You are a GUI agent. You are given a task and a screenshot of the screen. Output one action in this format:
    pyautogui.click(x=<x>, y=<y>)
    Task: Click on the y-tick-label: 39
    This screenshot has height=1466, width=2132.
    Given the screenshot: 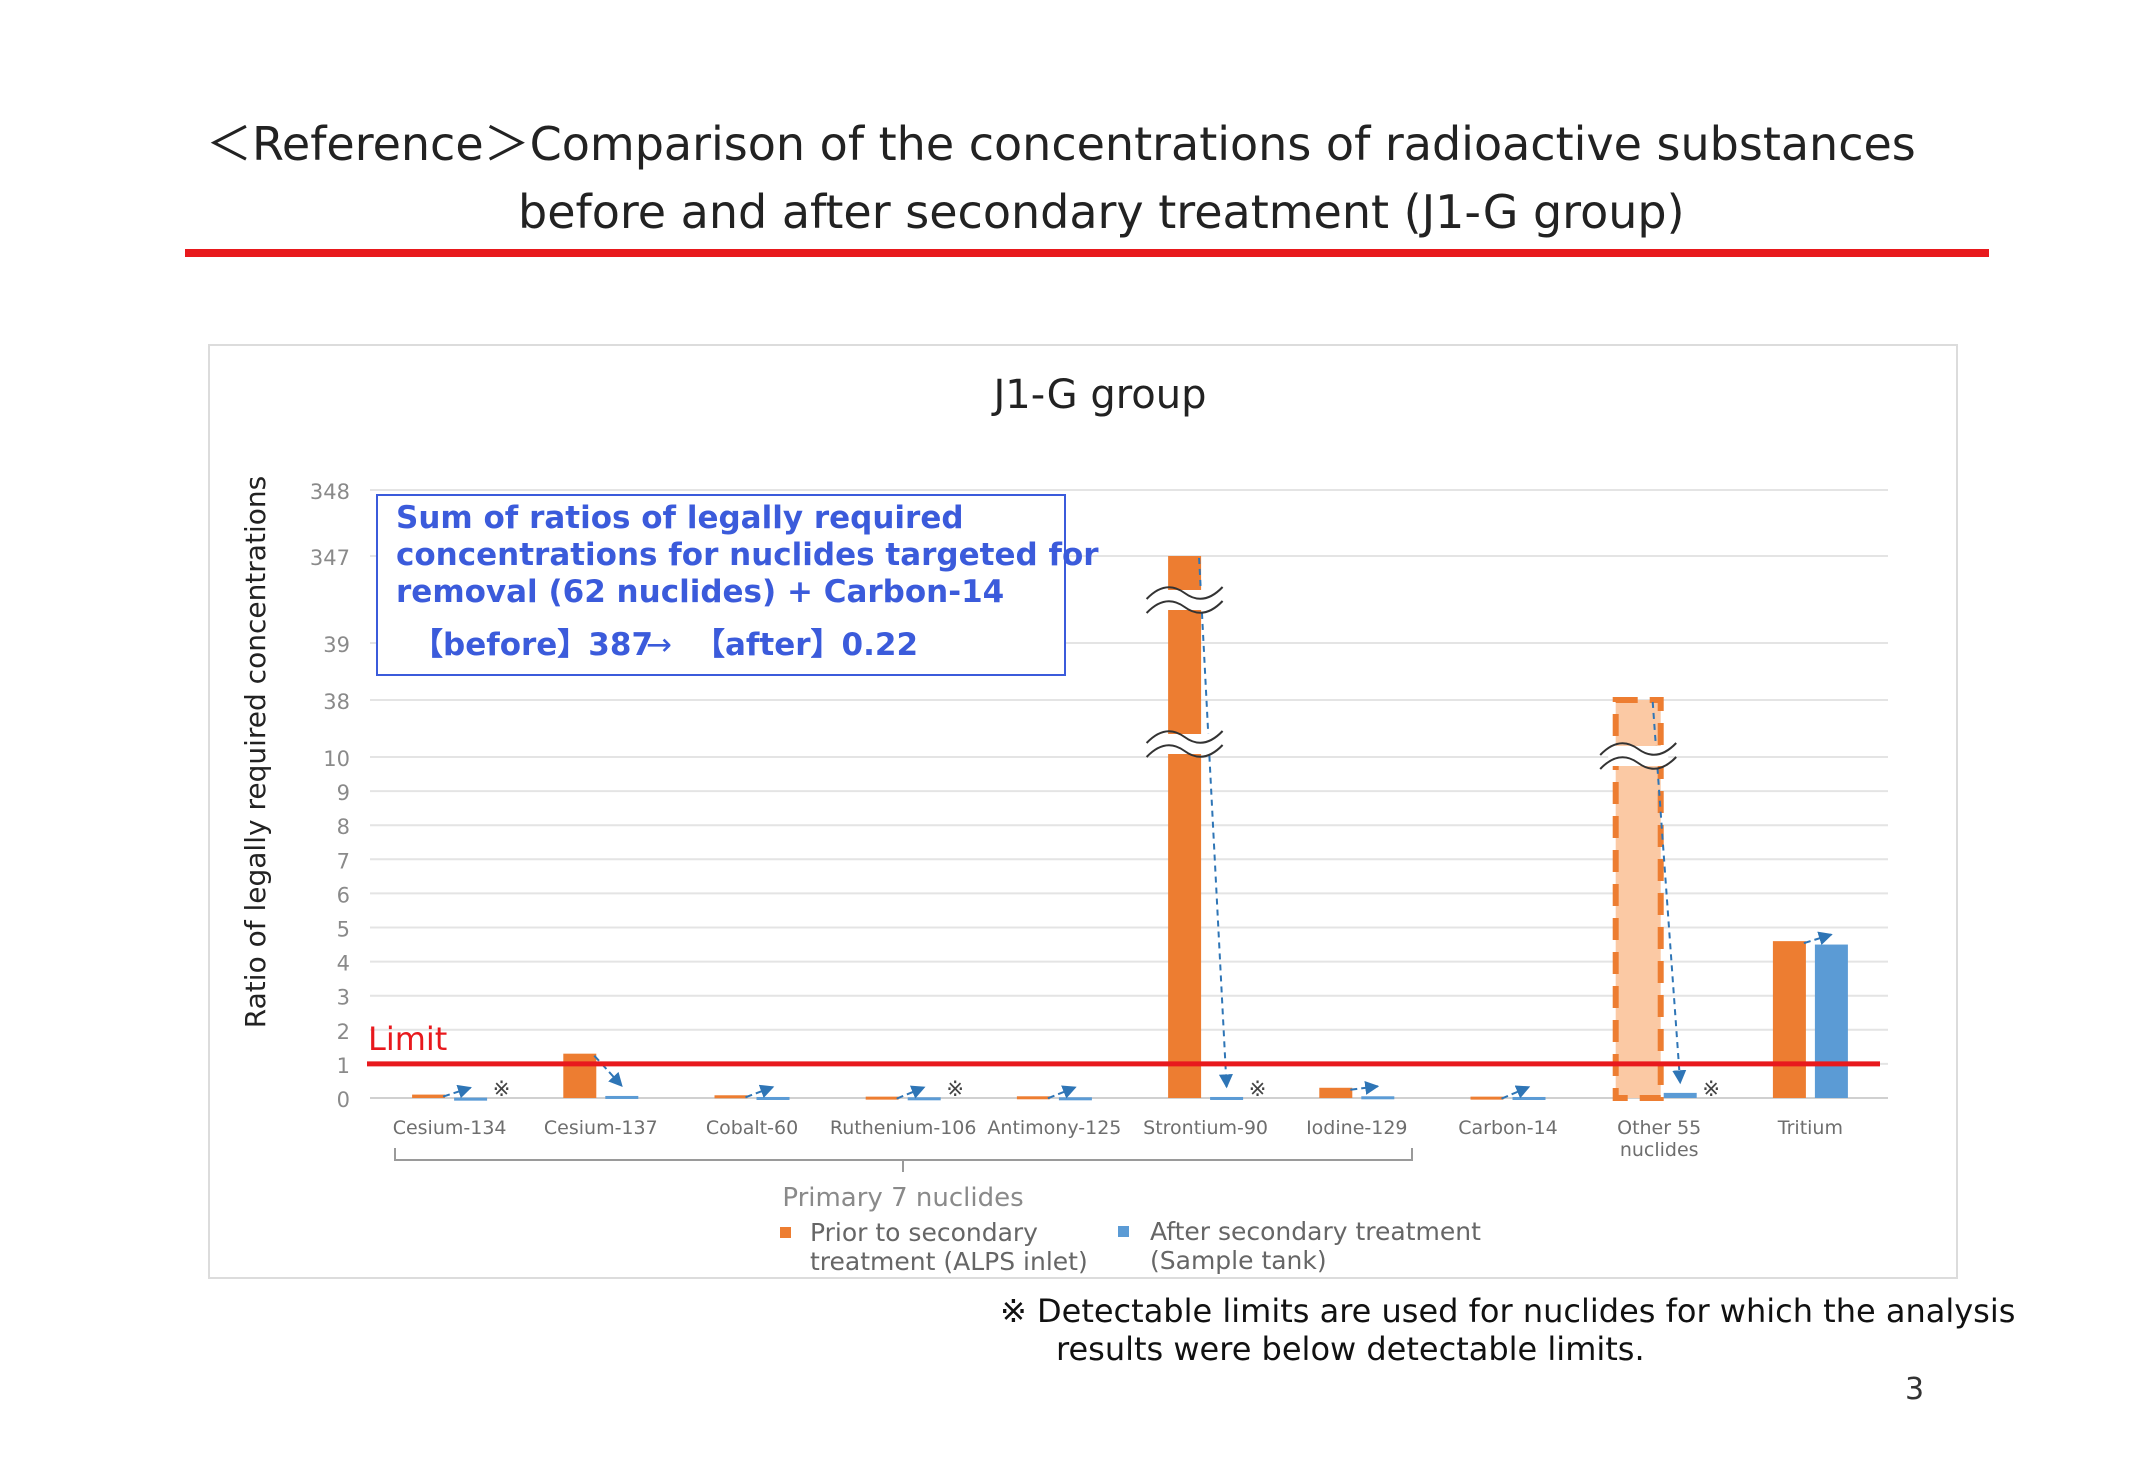 What is the action you would take?
    pyautogui.click(x=336, y=645)
    